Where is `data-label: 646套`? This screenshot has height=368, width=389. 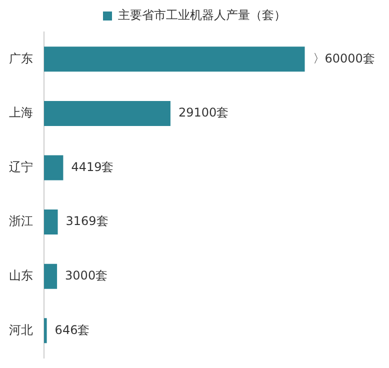 data-label: 646套 is located at coordinates (72, 329).